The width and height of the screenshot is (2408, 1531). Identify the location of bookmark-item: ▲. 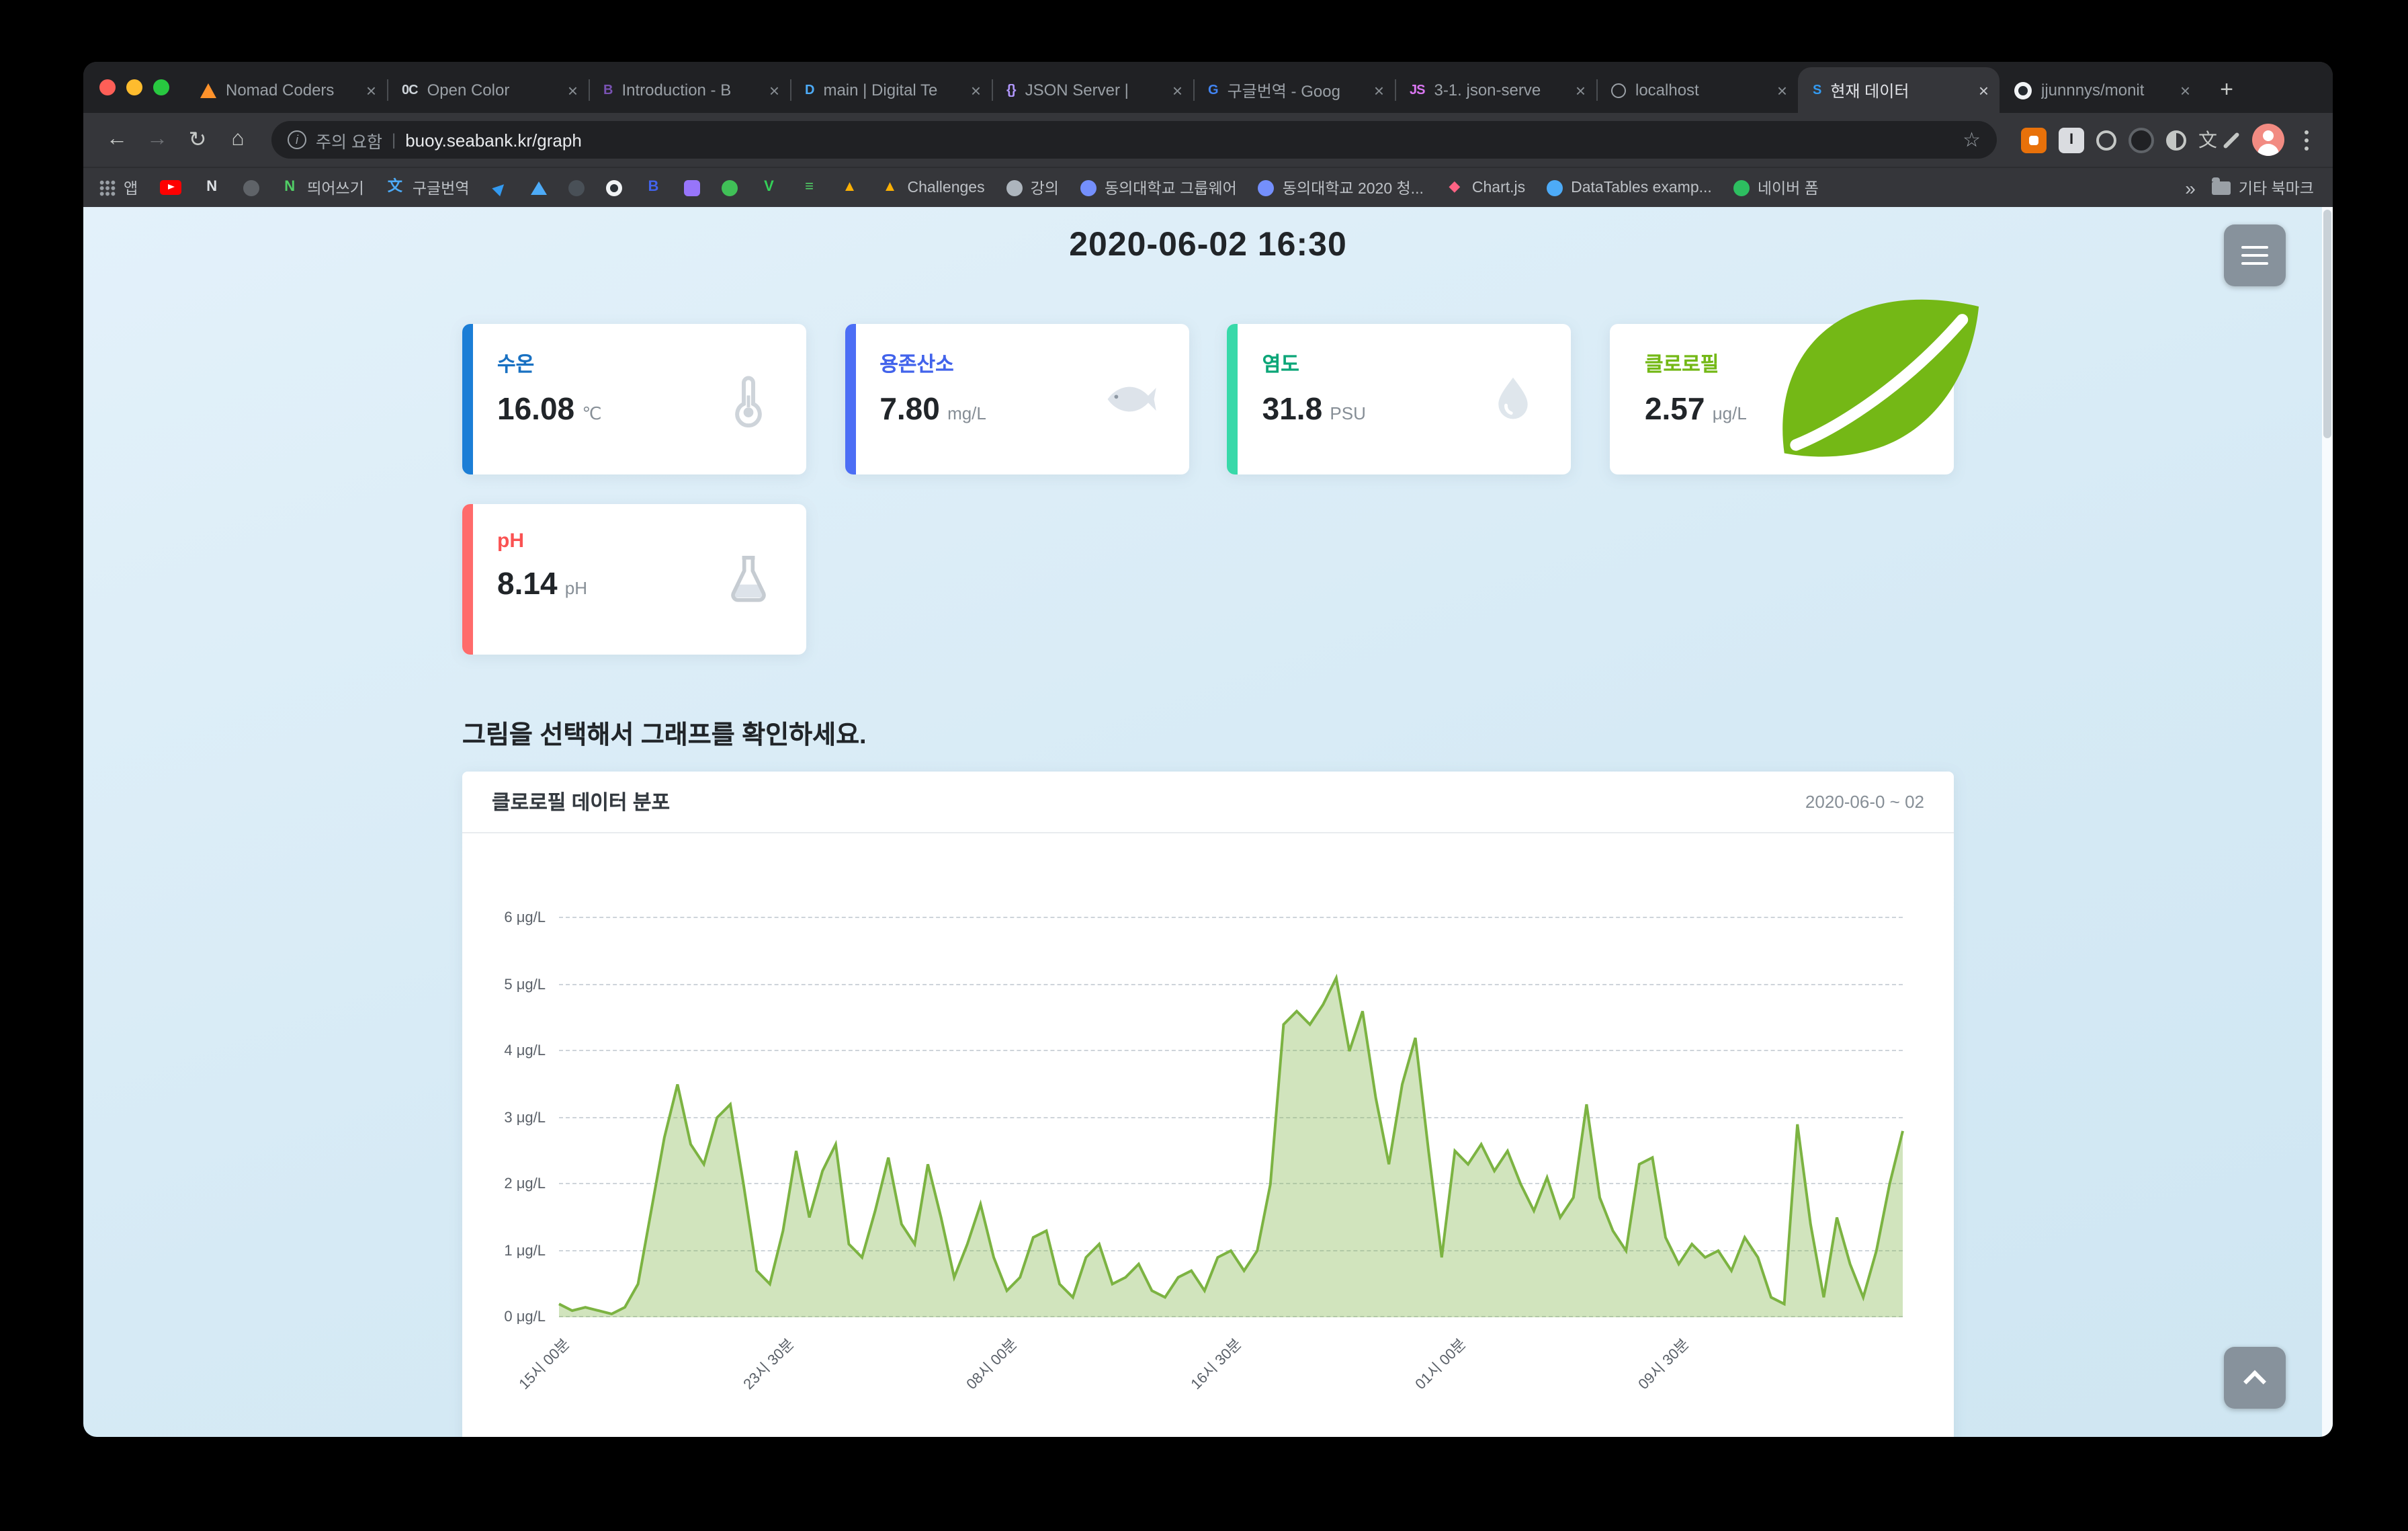
(850, 187).